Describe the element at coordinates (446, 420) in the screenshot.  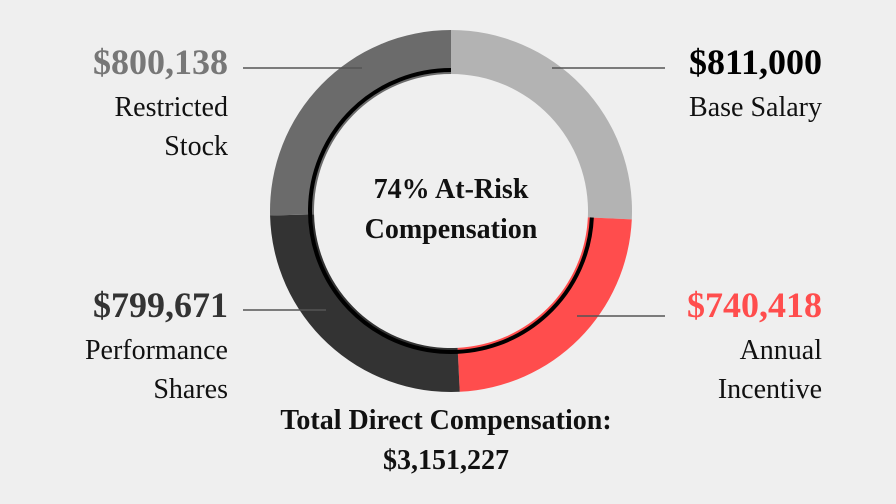
I see `total-title: Total Direct Compensation:` at that location.